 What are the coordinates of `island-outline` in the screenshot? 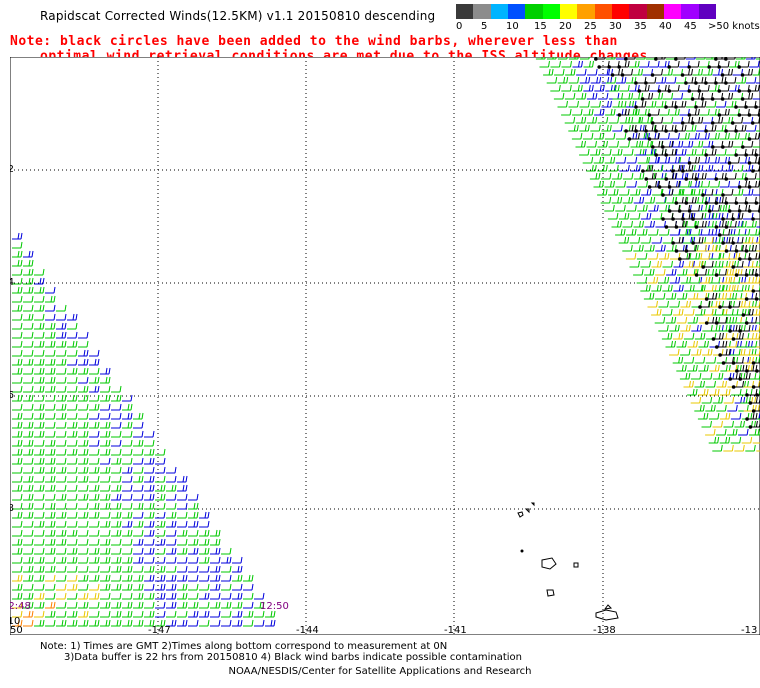 It's located at (608, 607).